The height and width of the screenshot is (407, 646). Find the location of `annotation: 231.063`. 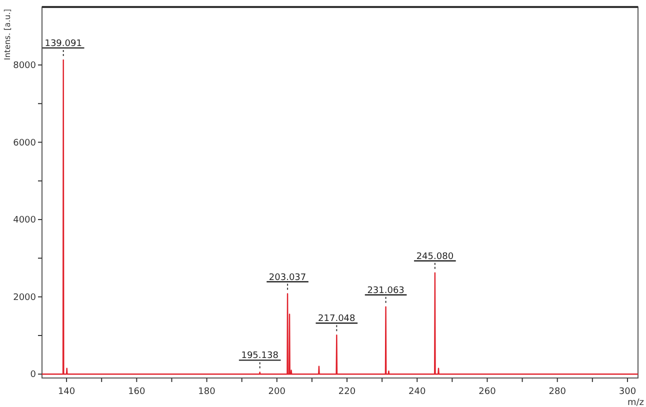

annotation: 231.063 is located at coordinates (385, 291).